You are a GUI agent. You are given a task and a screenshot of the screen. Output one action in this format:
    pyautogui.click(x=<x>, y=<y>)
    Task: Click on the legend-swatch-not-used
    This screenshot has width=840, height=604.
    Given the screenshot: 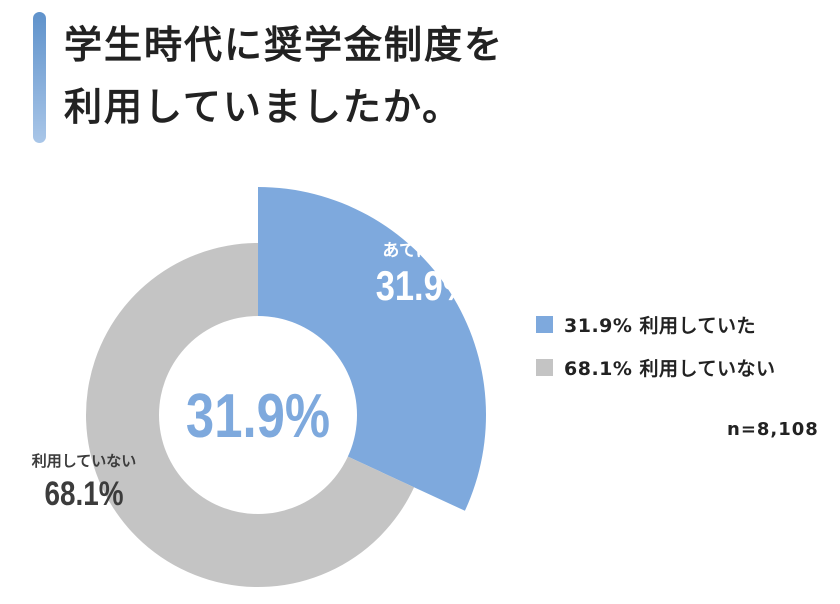 What is the action you would take?
    pyautogui.click(x=544, y=367)
    